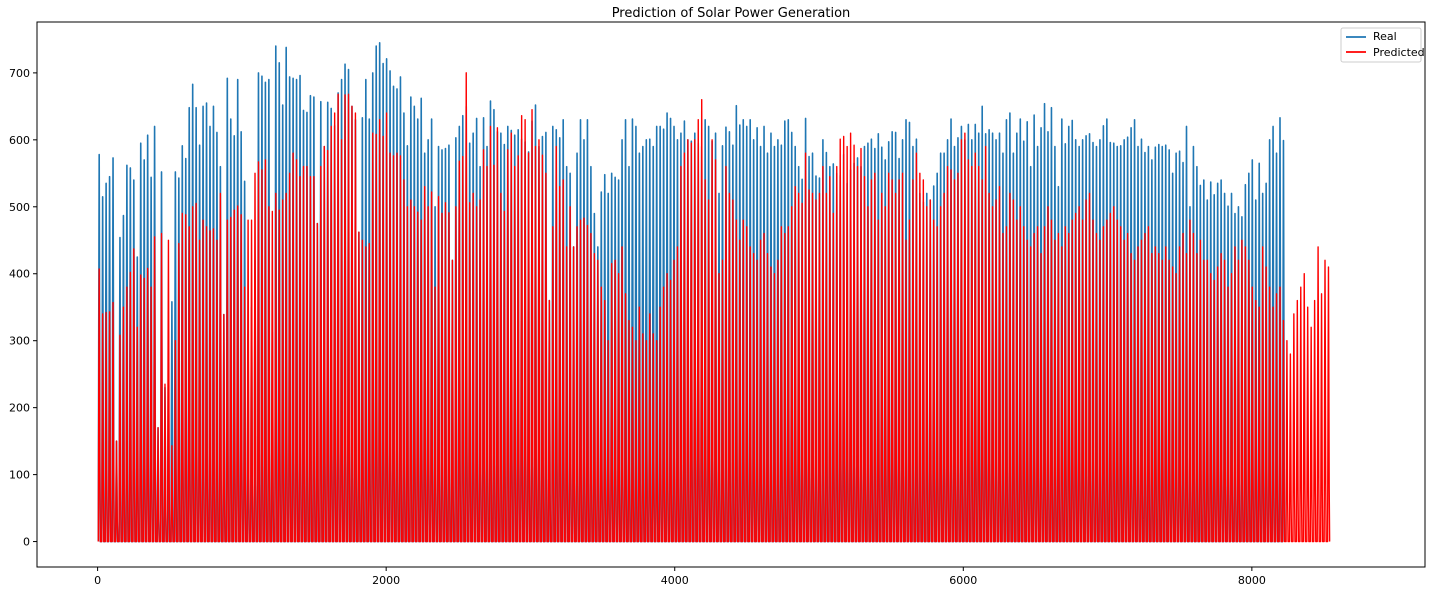 Image resolution: width=1435 pixels, height=590 pixels. Describe the element at coordinates (386, 580) in the screenshot. I see `x-tick-label: 2000` at that location.